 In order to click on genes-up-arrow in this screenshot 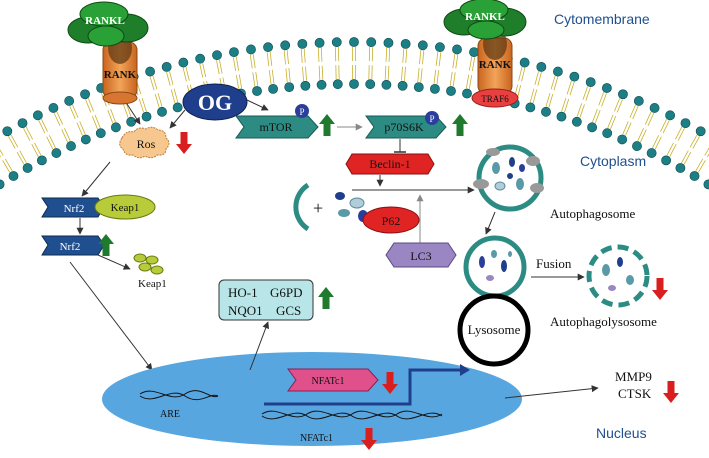, I will do `click(326, 298)`.